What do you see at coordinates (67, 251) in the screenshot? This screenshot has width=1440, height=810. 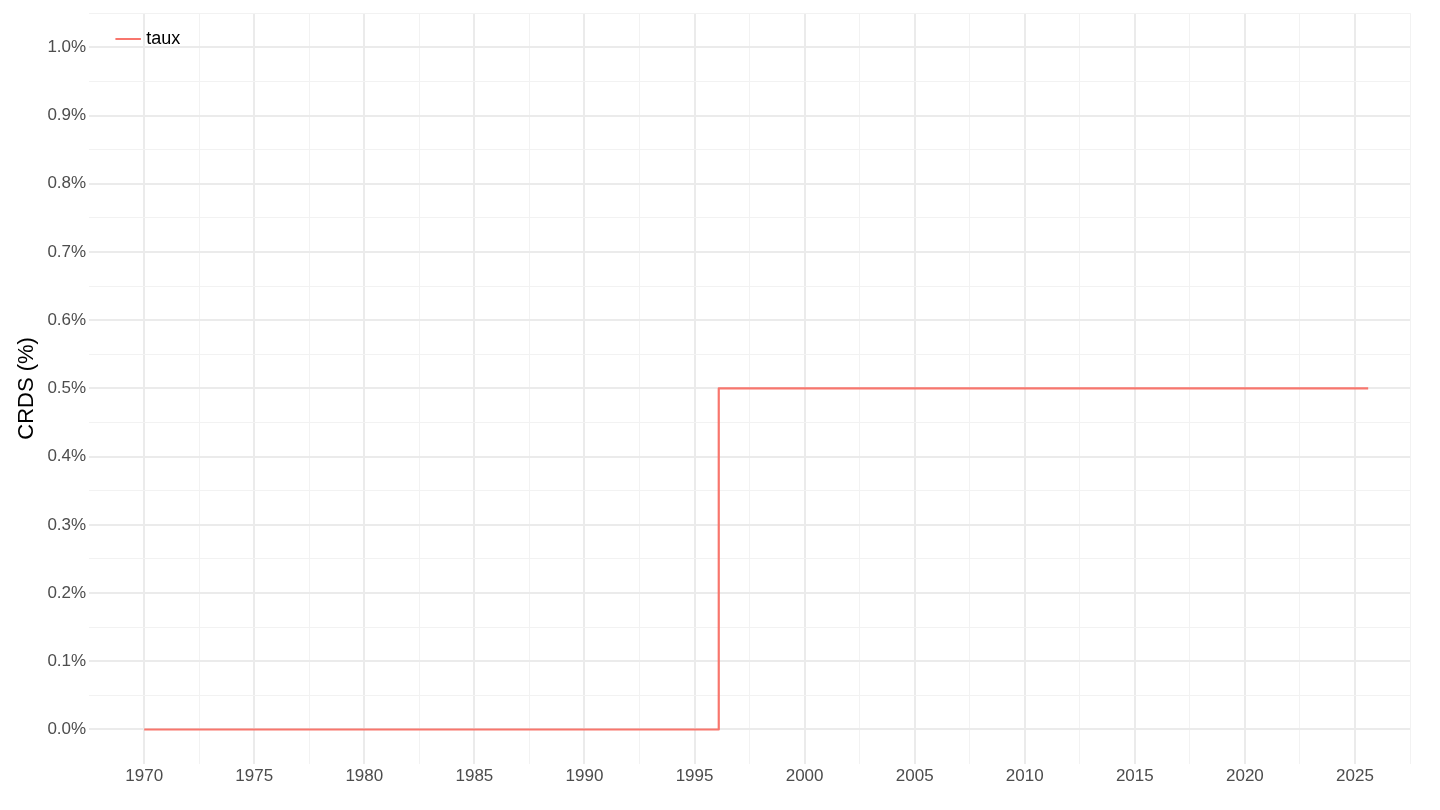 I see `y-tick-label: 0.7%` at bounding box center [67, 251].